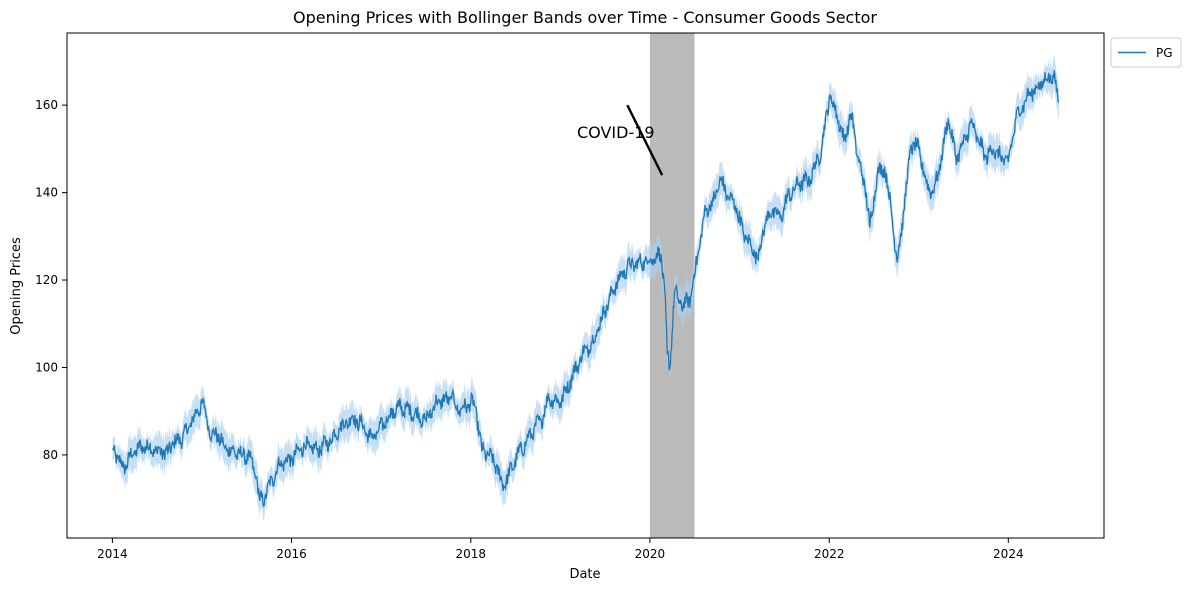 The image size is (1189, 590). I want to click on y-tick-label: 140, so click(46, 193).